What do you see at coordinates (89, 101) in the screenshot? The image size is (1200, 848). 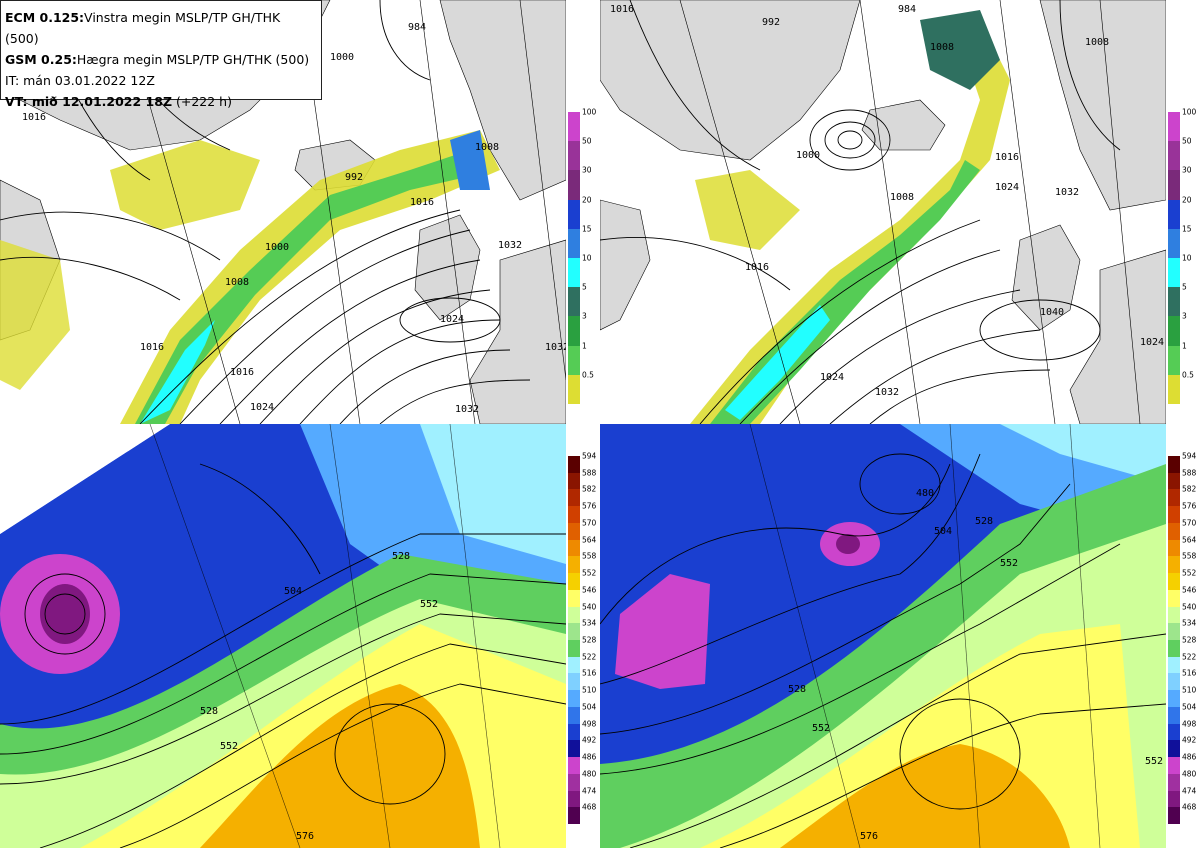 I see `valid-time-label: VT: mið 12.01.2022 18Z` at bounding box center [89, 101].